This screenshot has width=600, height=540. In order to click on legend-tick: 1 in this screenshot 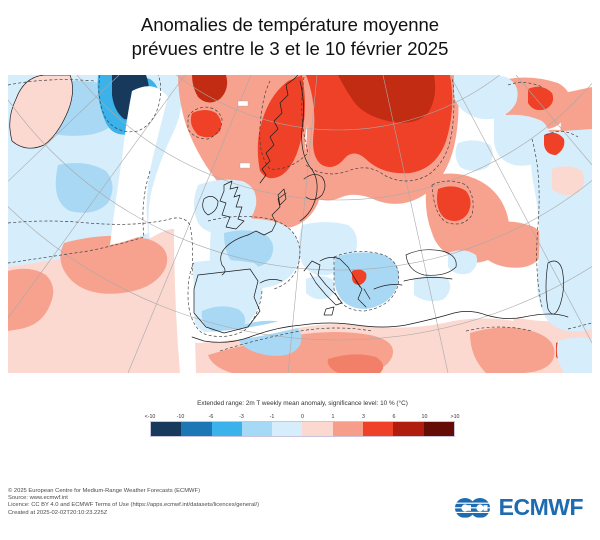, I will do `click(333, 417)`.